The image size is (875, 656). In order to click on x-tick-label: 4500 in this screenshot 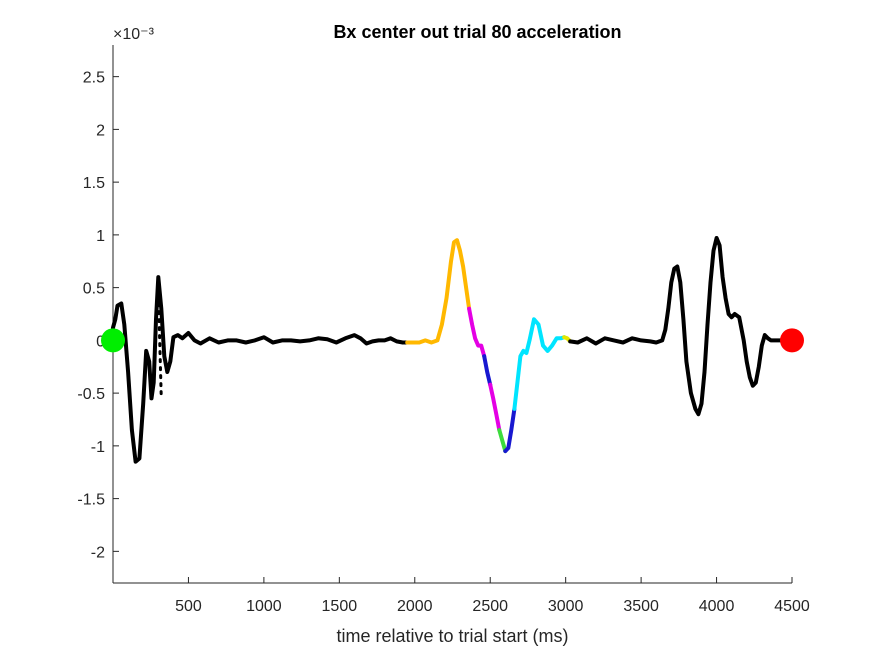, I will do `click(792, 606)`.